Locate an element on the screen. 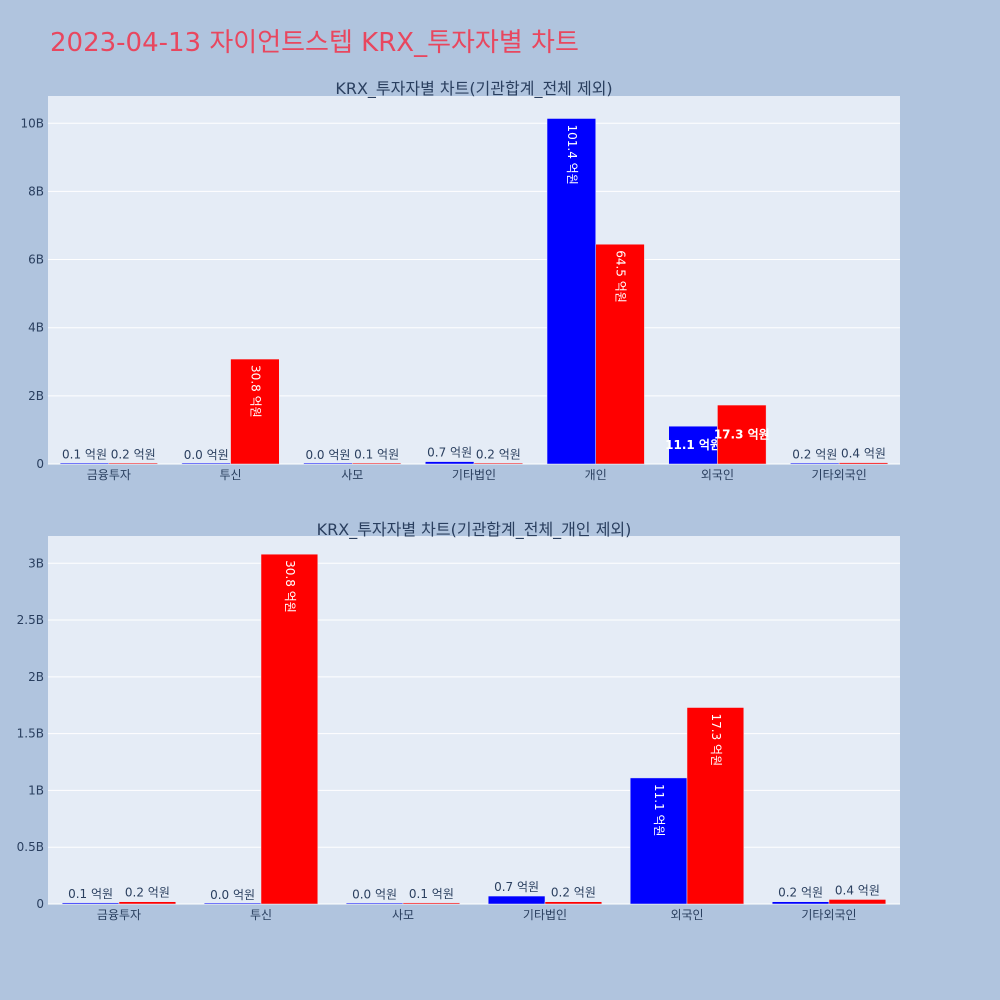 The height and width of the screenshot is (1000, 1000). y-tick-label: 10B is located at coordinates (32, 123).